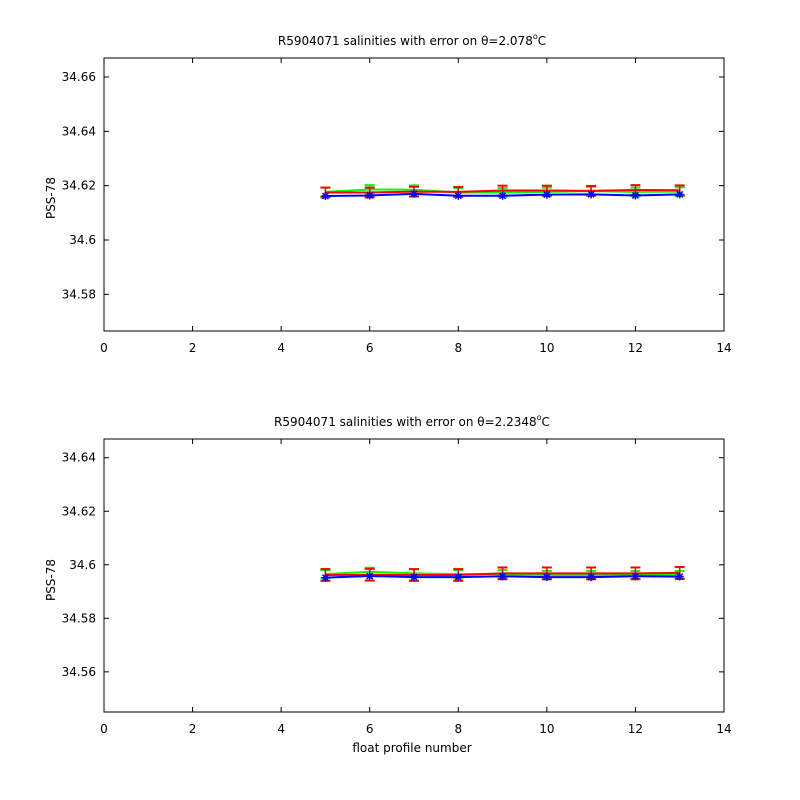 The width and height of the screenshot is (800, 800). What do you see at coordinates (546, 348) in the screenshot?
I see `top-panel-x-tick-label: 10` at bounding box center [546, 348].